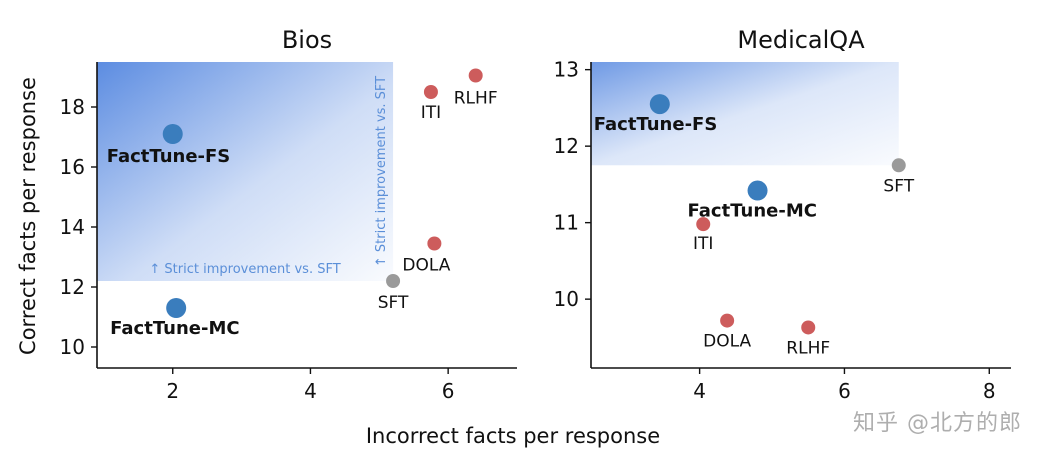  What do you see at coordinates (28, 216) in the screenshot?
I see `y-axis-label: Correct facts per response` at bounding box center [28, 216].